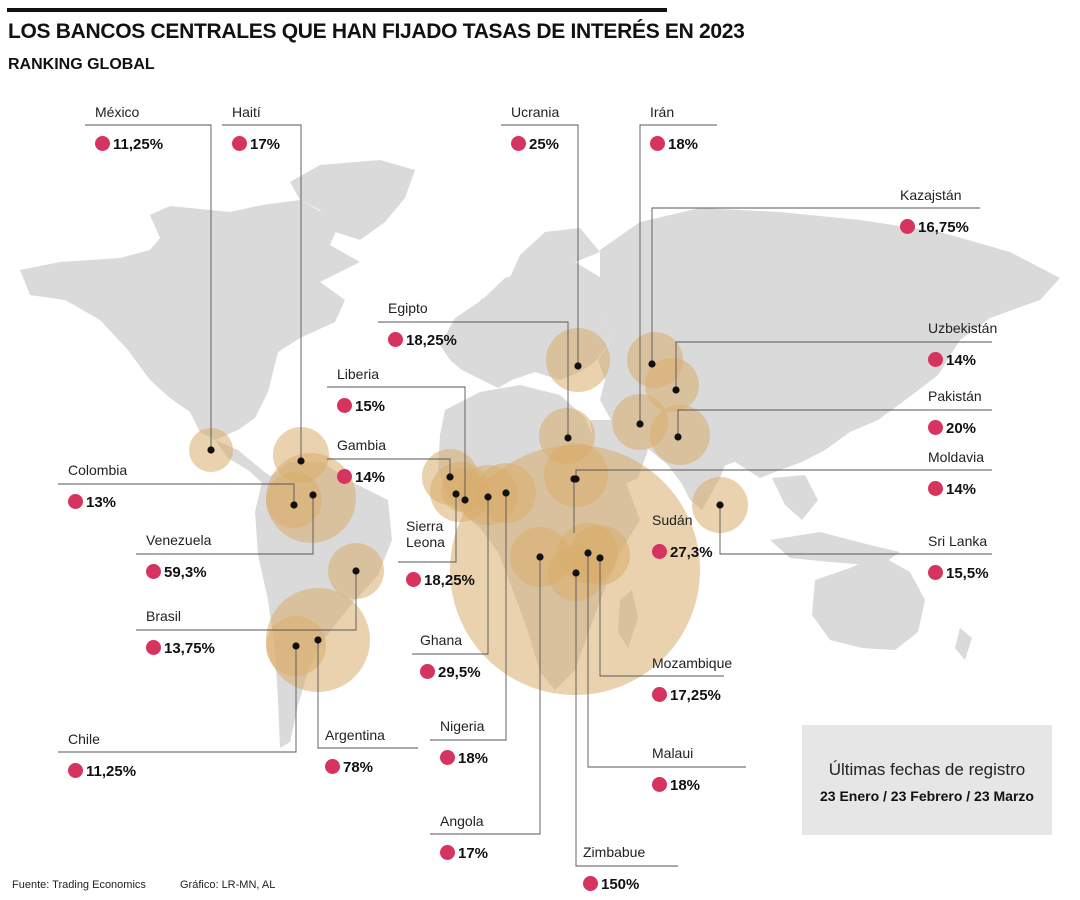 Image resolution: width=1080 pixels, height=900 pixels. What do you see at coordinates (578, 366) in the screenshot?
I see `marker-ucrania` at bounding box center [578, 366].